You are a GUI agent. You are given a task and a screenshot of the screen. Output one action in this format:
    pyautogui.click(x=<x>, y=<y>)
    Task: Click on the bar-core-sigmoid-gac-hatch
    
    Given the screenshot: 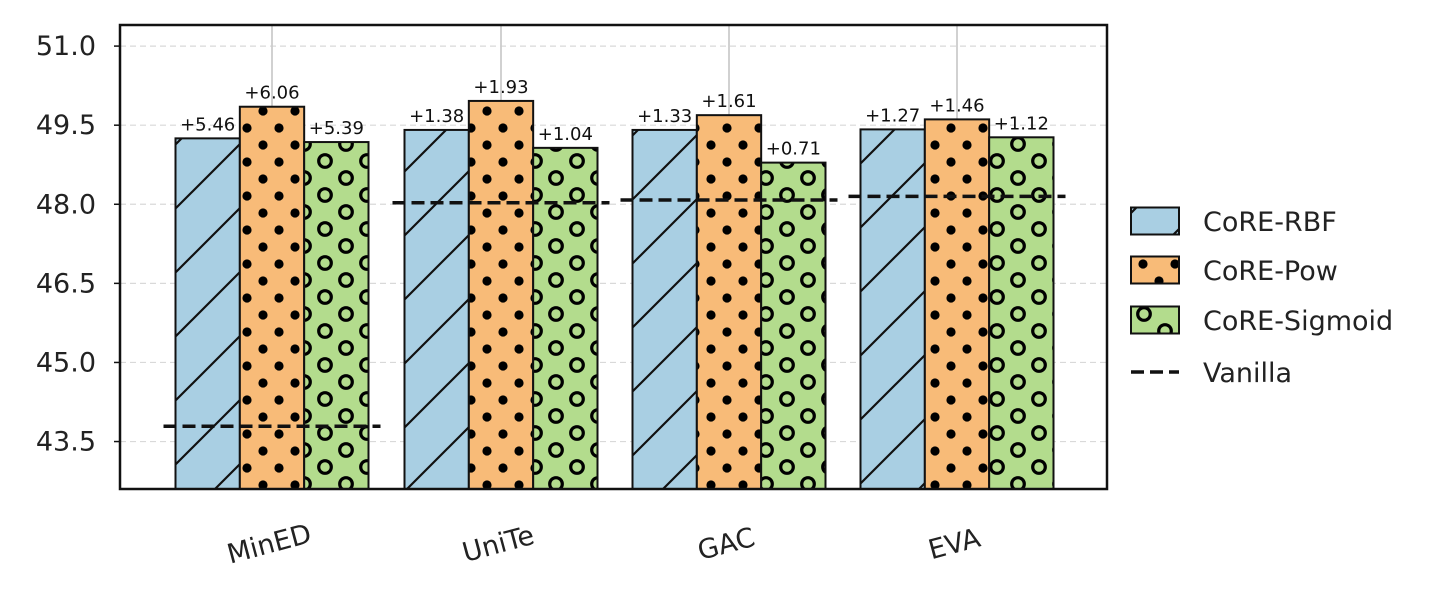 What is the action you would take?
    pyautogui.click(x=793, y=325)
    